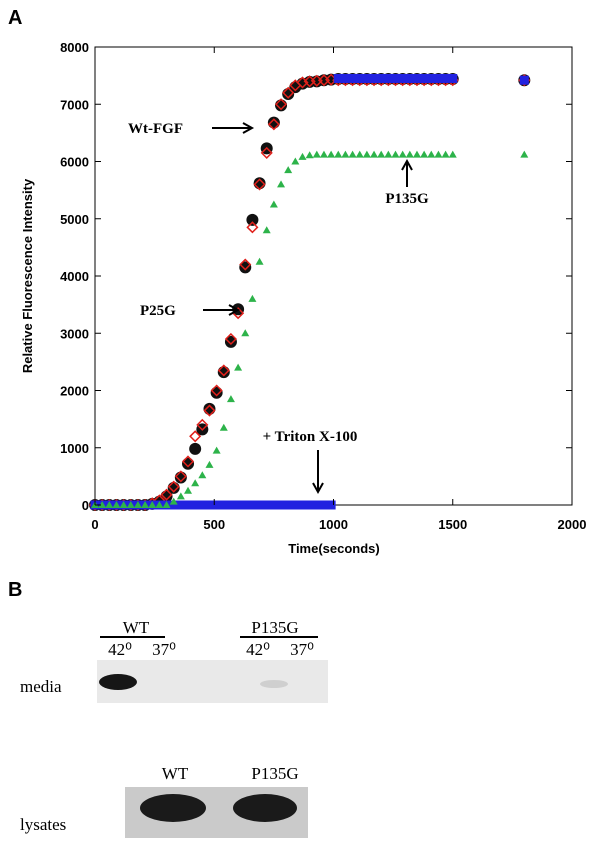 The height and width of the screenshot is (848, 604). What do you see at coordinates (85, 505) in the screenshot?
I see `y-tick-label: 0` at bounding box center [85, 505].